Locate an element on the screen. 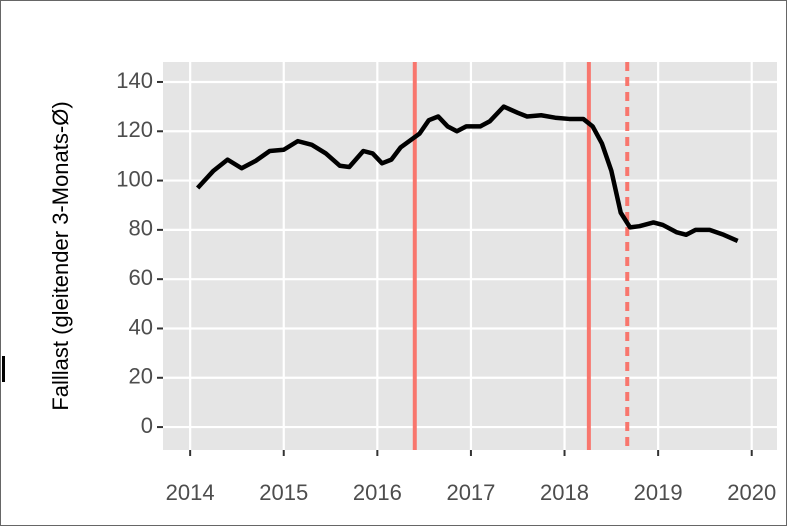 The height and width of the screenshot is (526, 787). y-tick-label: 0 is located at coordinates (147, 425).